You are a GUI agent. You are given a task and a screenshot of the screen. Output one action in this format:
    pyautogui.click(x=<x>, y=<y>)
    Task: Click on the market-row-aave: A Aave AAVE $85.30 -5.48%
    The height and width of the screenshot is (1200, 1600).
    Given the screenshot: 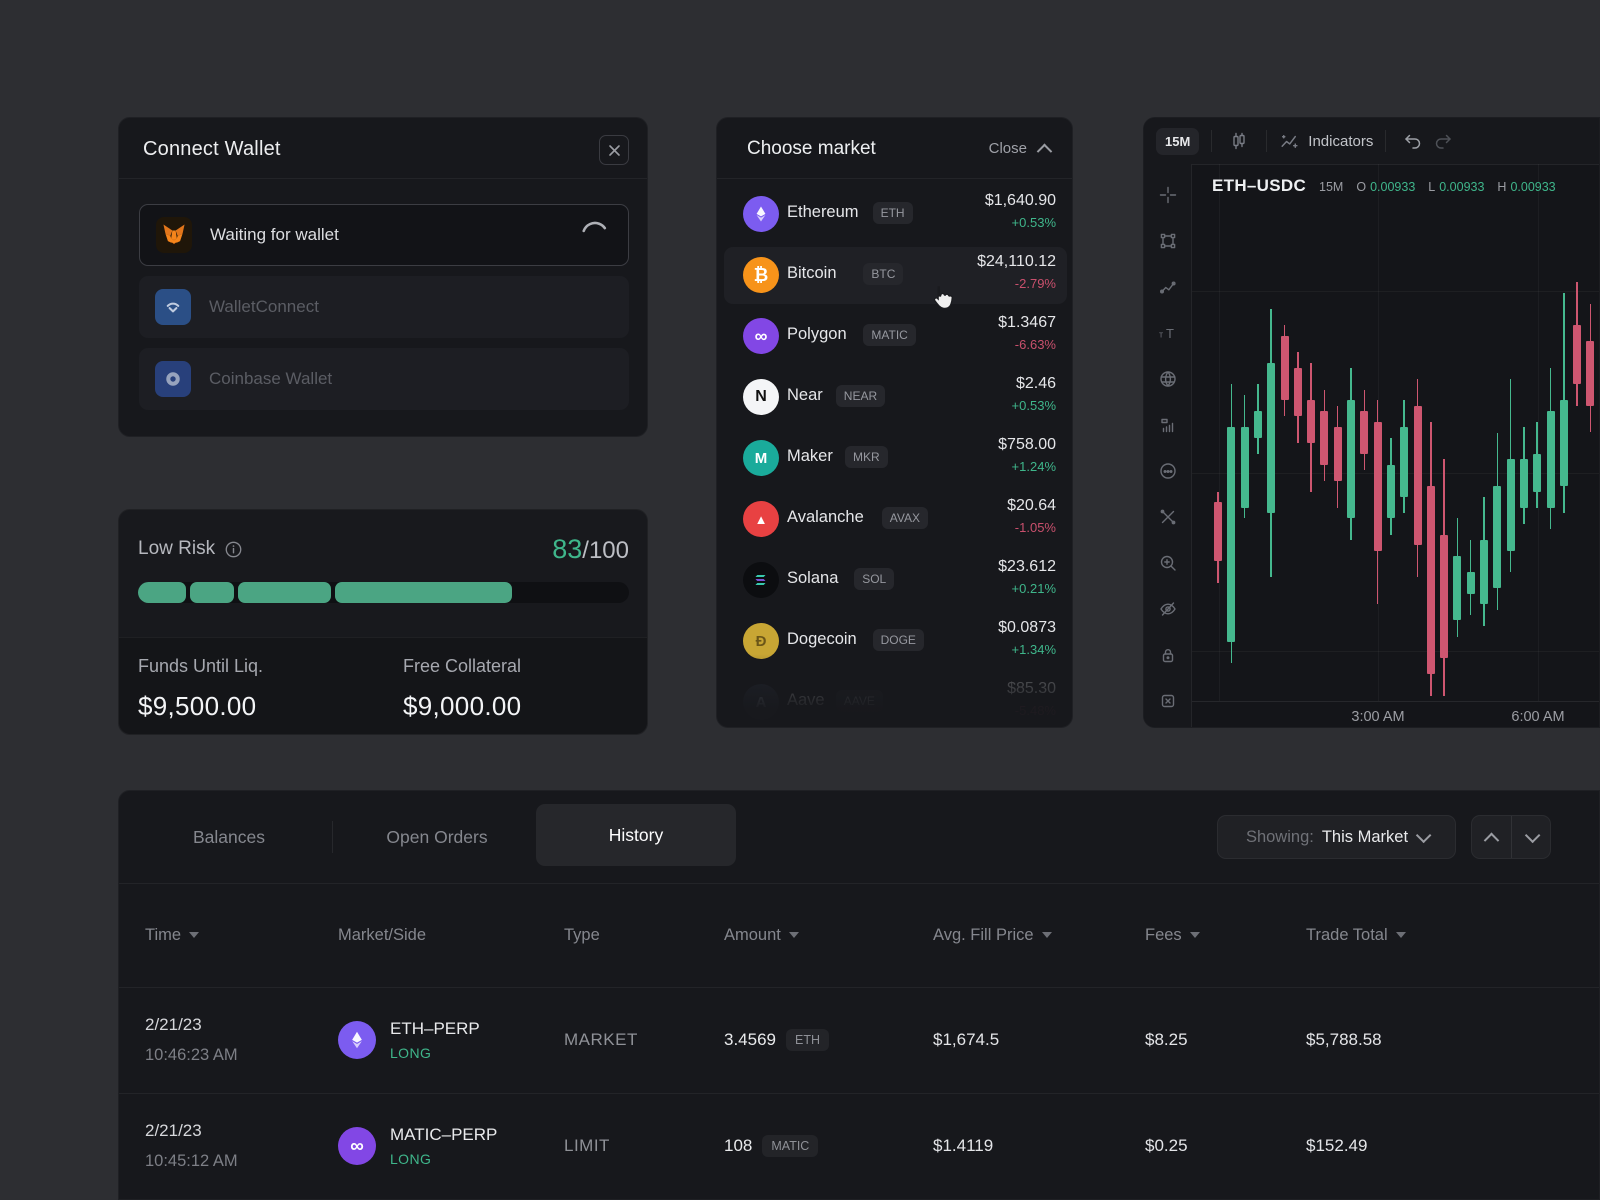 What is the action you would take?
    pyautogui.click(x=894, y=699)
    